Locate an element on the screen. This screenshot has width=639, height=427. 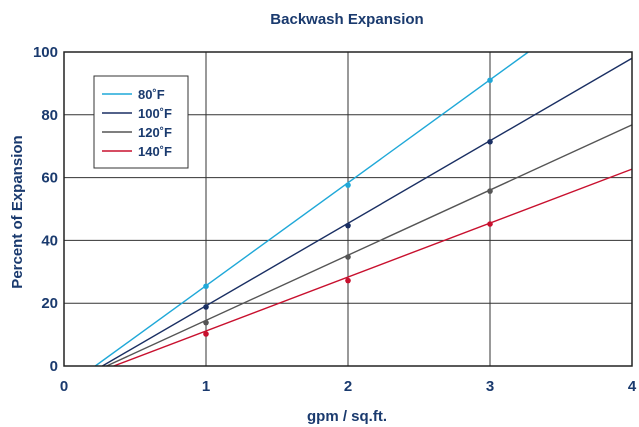
chart-title: Backwash Expansion is located at coordinates (346, 19).